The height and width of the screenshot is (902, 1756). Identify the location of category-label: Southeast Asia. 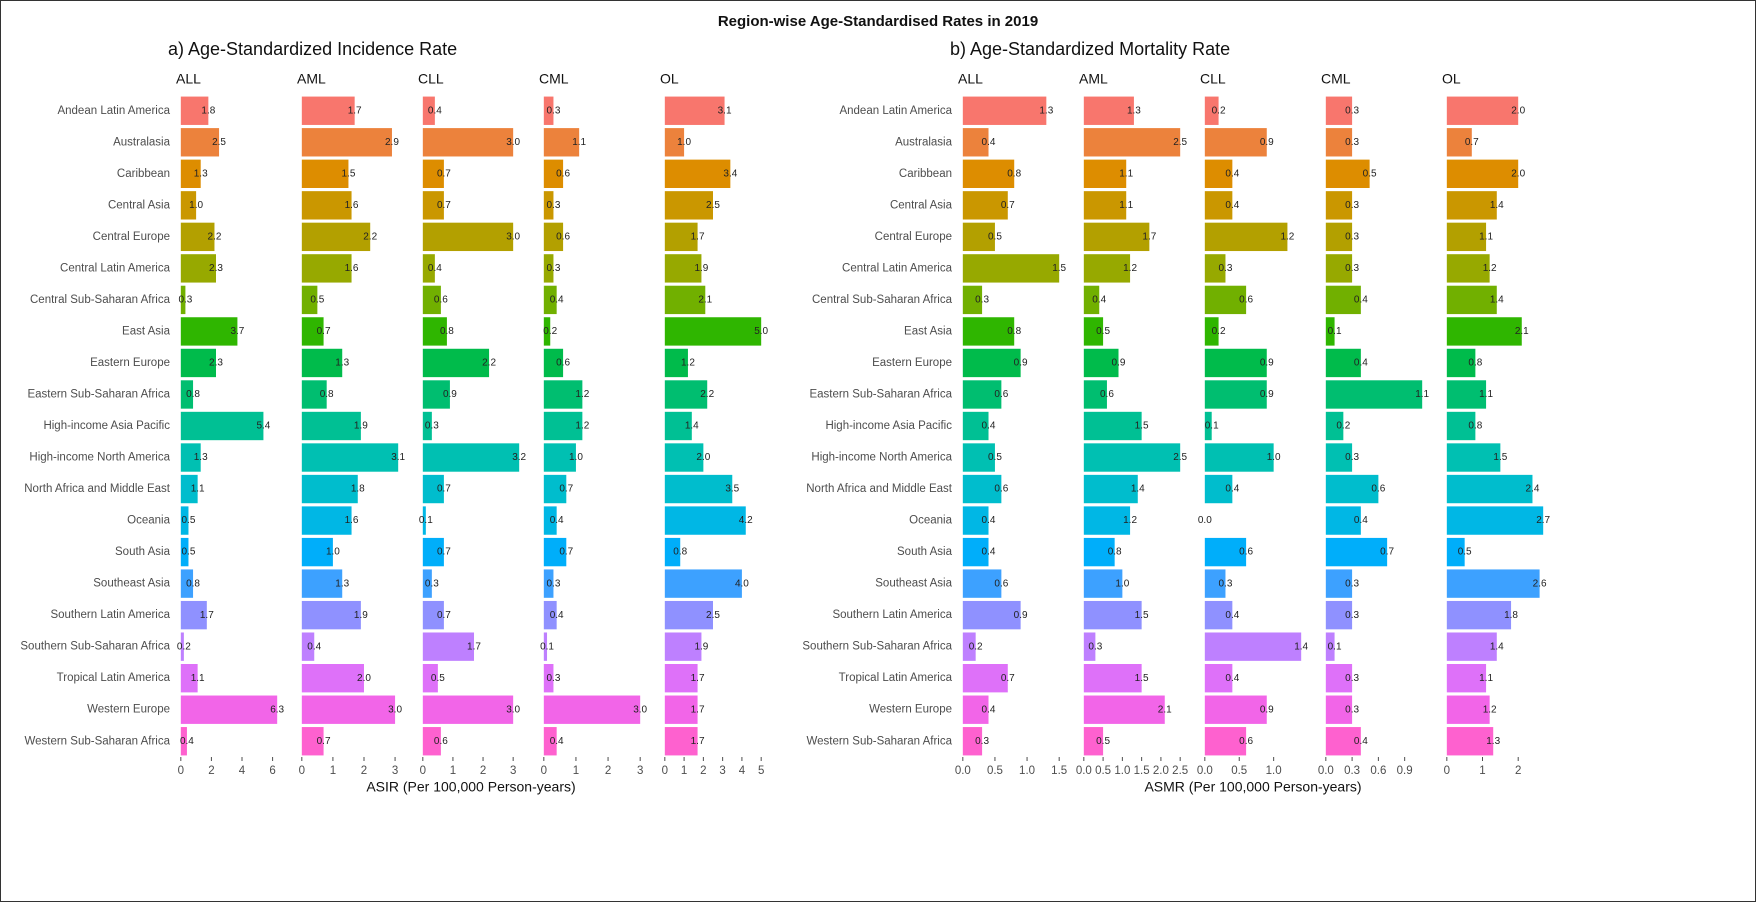
(913, 584).